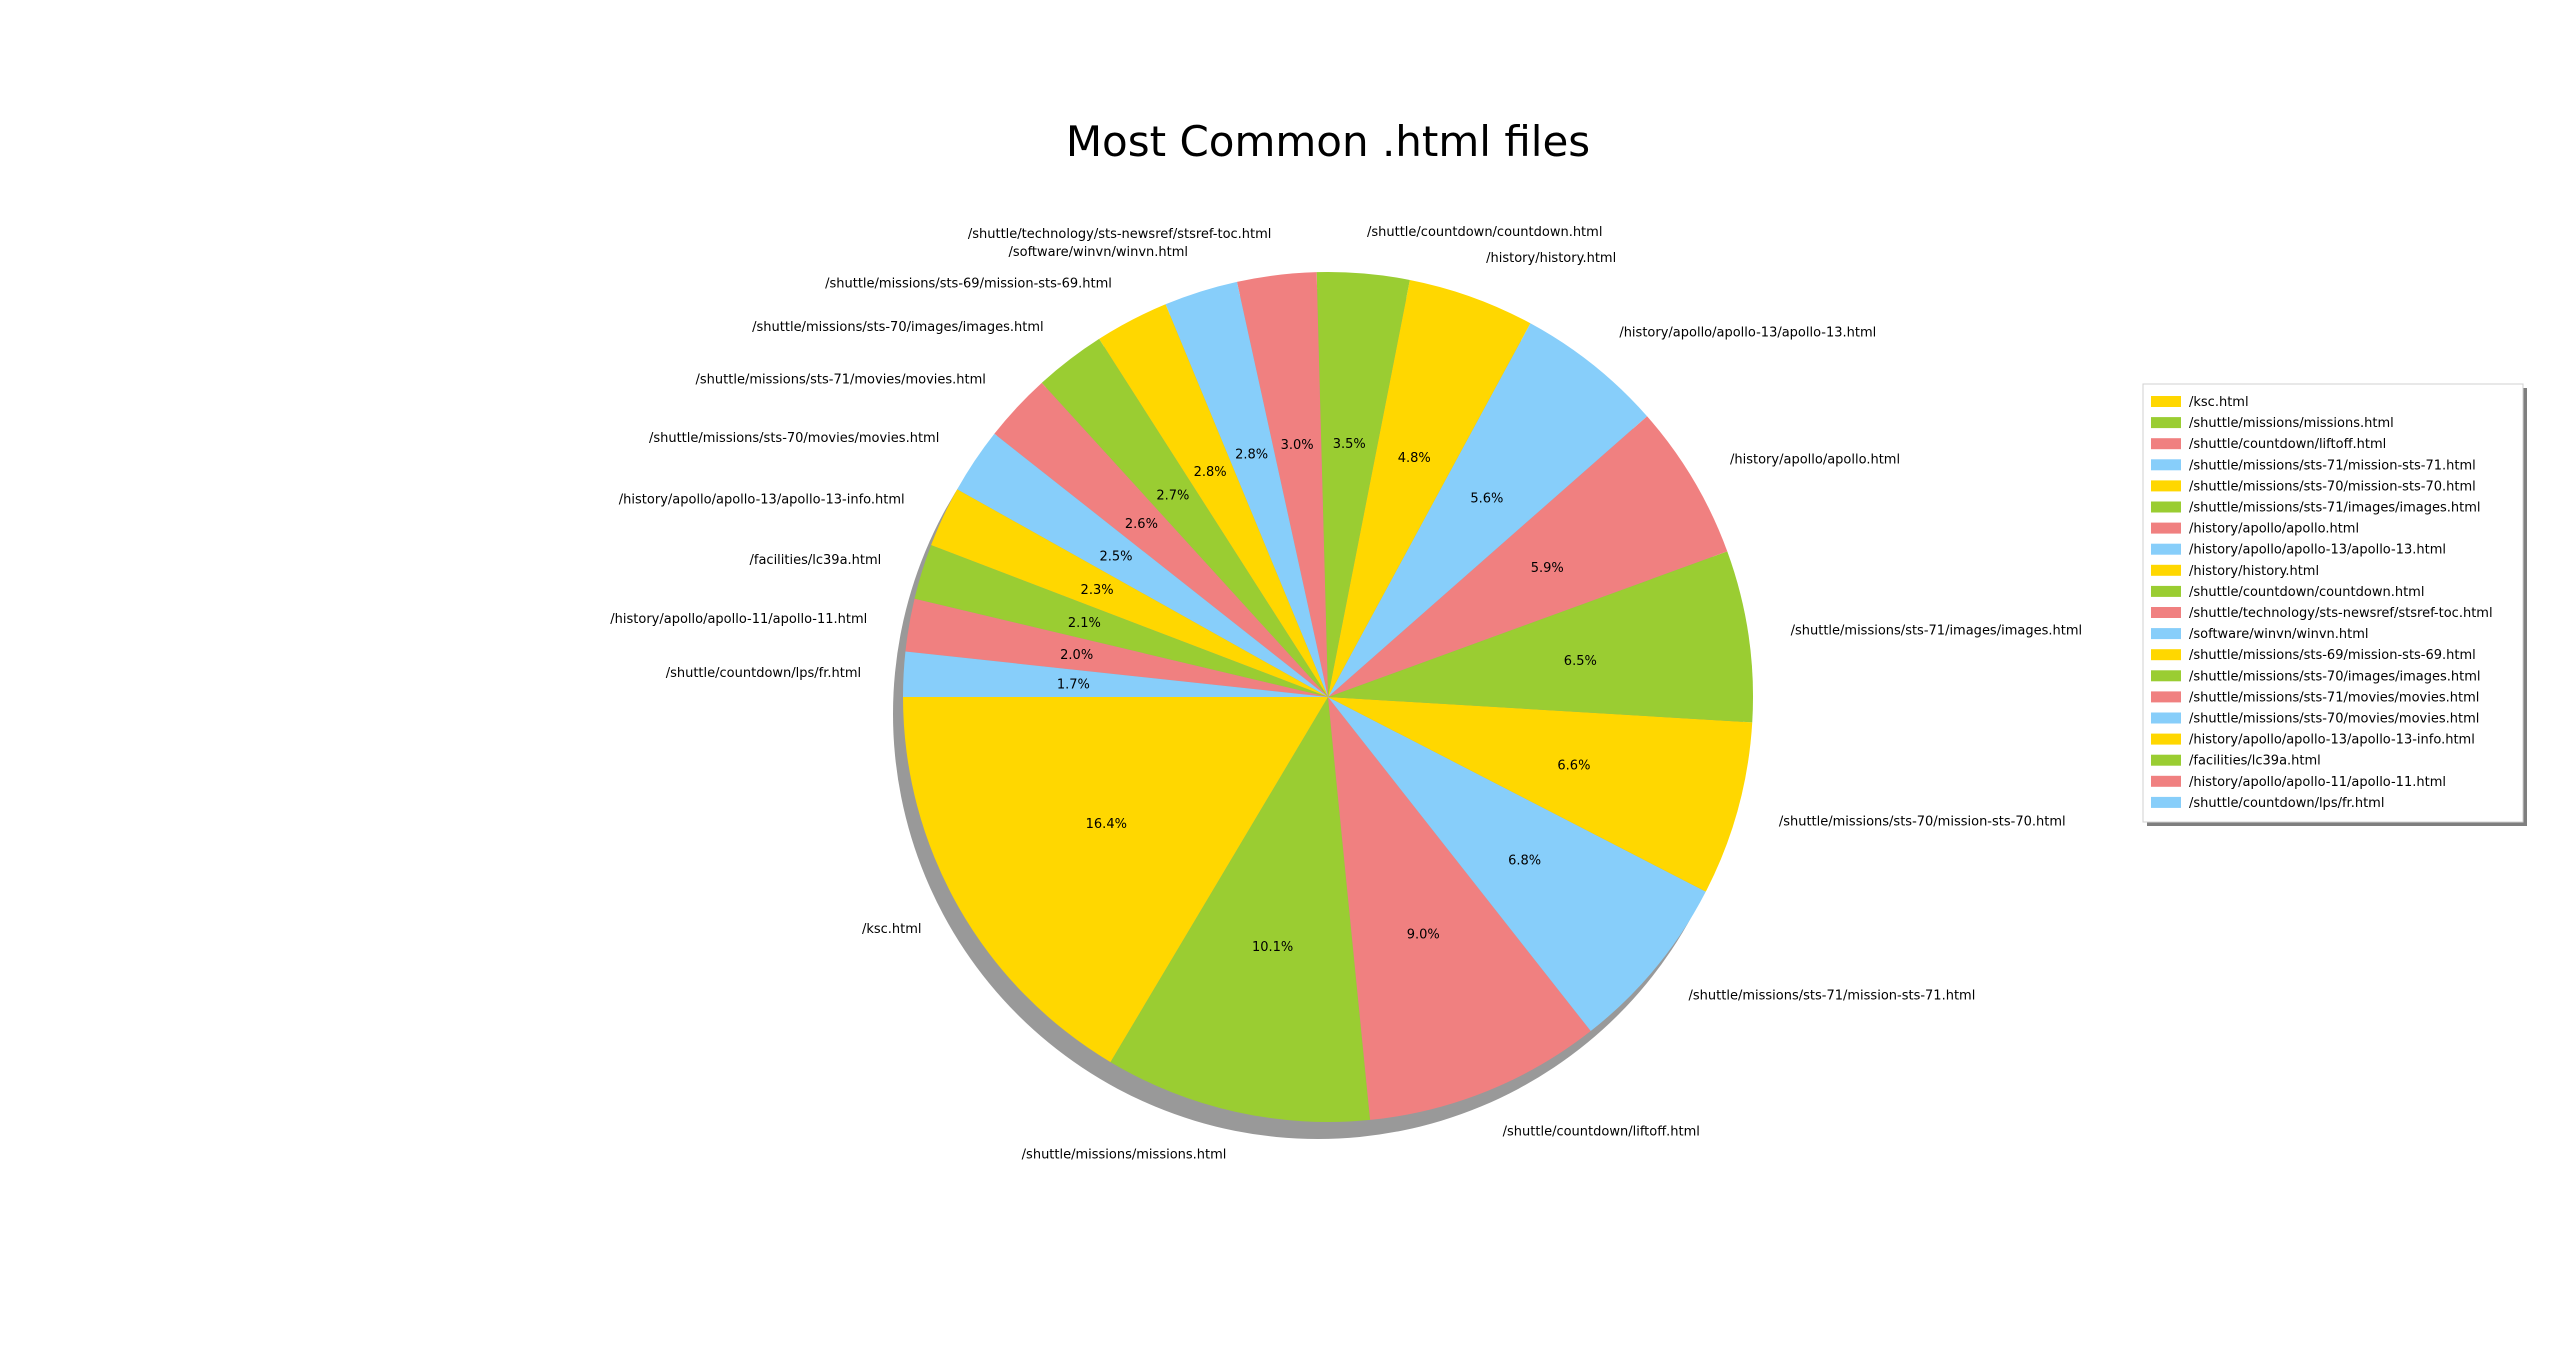  I want to click on slice-outer-label: /ksc.html, so click(892, 929).